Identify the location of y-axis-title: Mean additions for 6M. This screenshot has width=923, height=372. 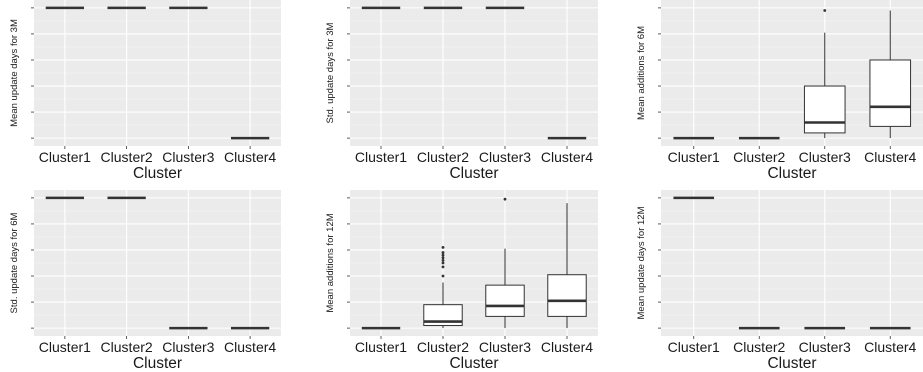
(641, 73).